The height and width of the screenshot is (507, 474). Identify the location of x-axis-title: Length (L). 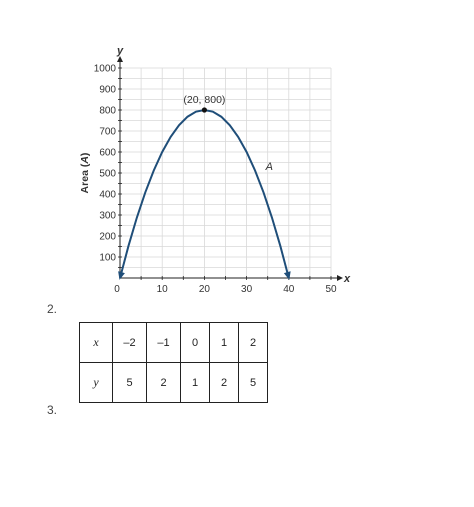
(225, 299).